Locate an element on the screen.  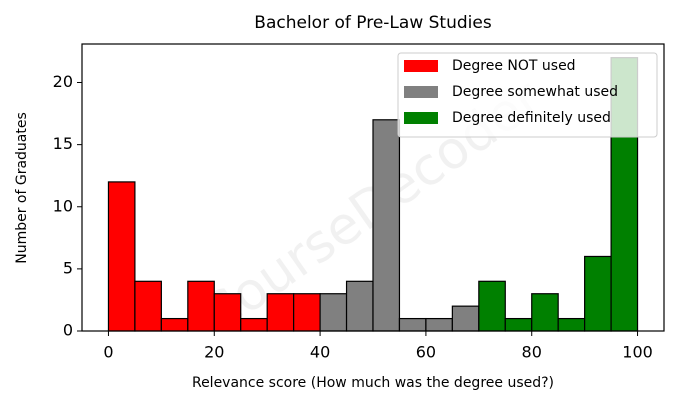
y-tick-label: 10 is located at coordinates (63, 205).